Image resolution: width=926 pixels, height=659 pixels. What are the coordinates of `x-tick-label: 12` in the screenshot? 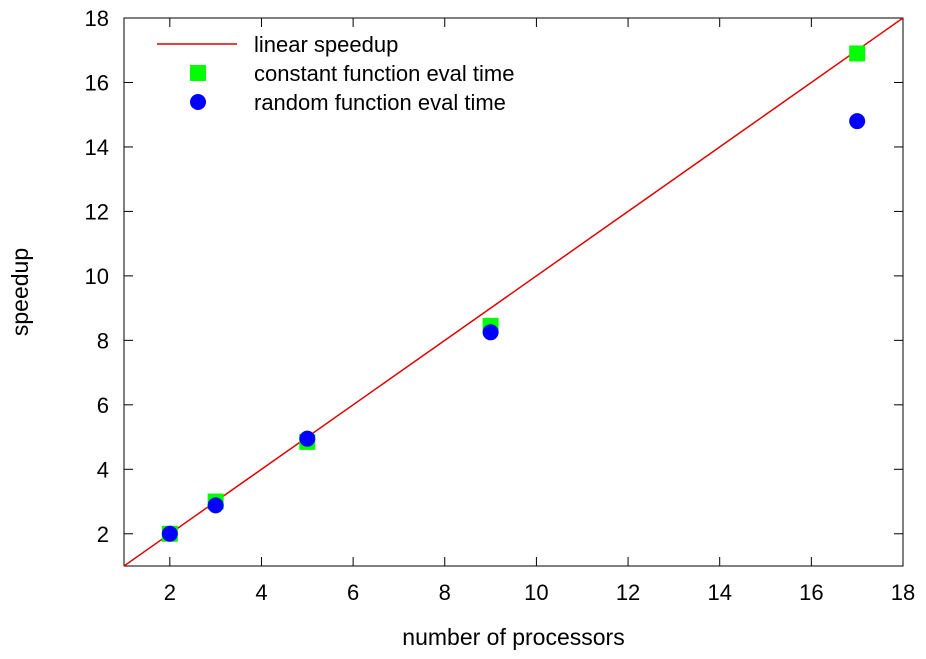 It's located at (628, 592).